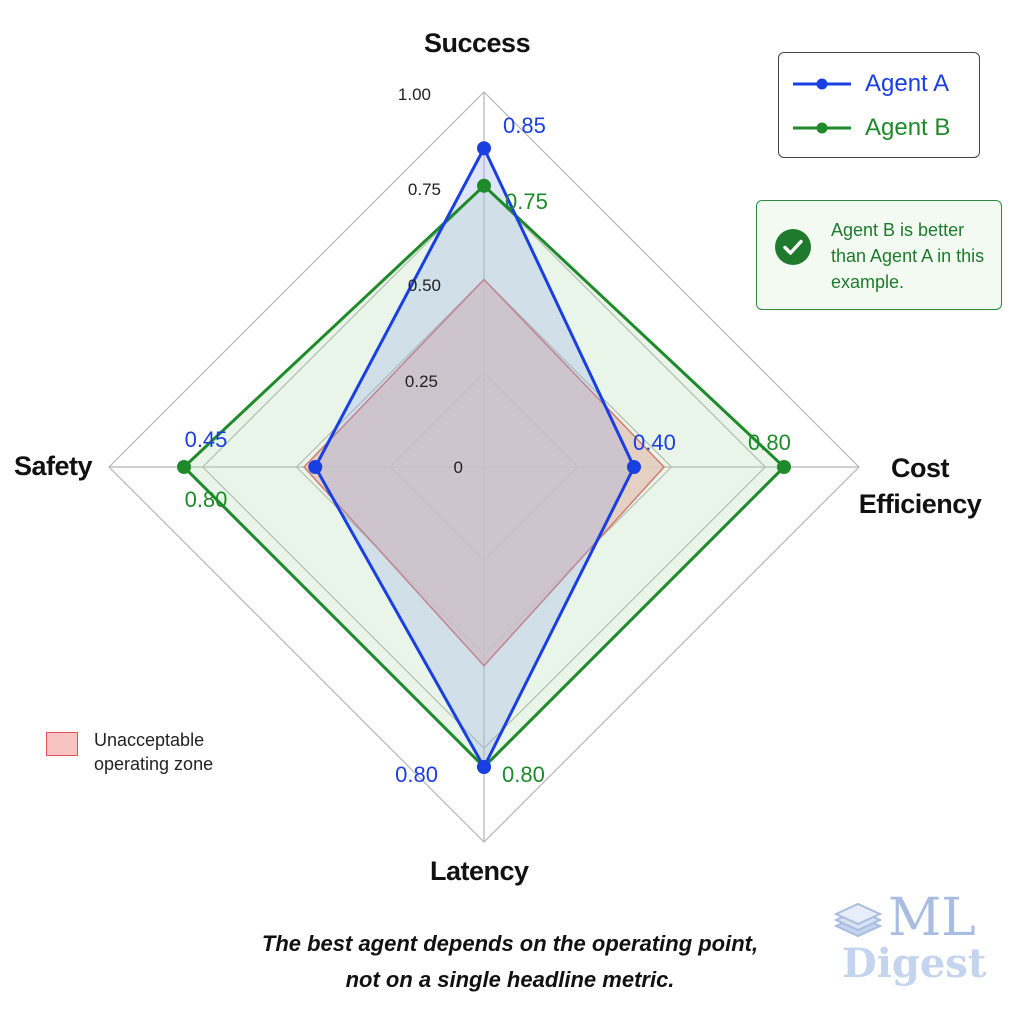  Describe the element at coordinates (458, 467) in the screenshot. I see `tick-label-0: 0` at that location.